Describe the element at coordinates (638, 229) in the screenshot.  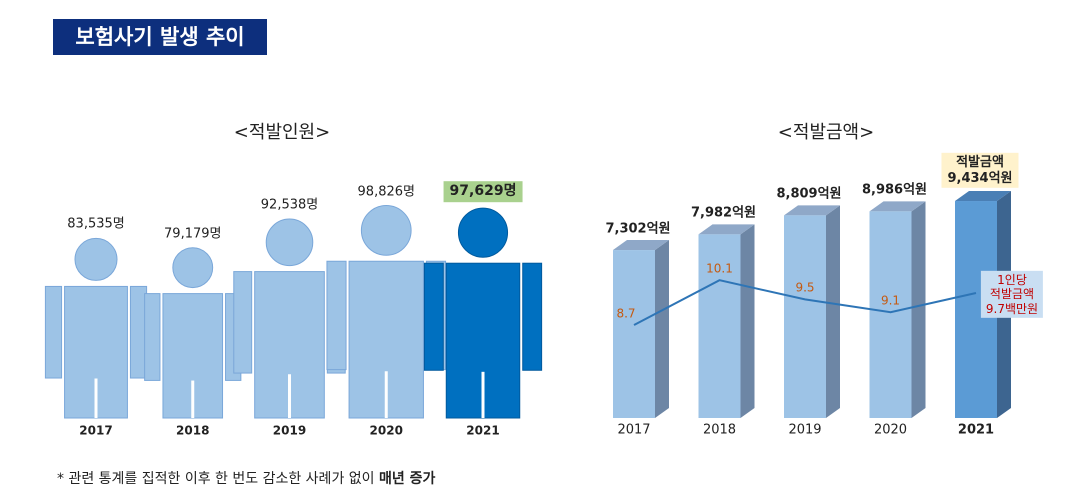
I see `value-label: 7,302억원` at that location.